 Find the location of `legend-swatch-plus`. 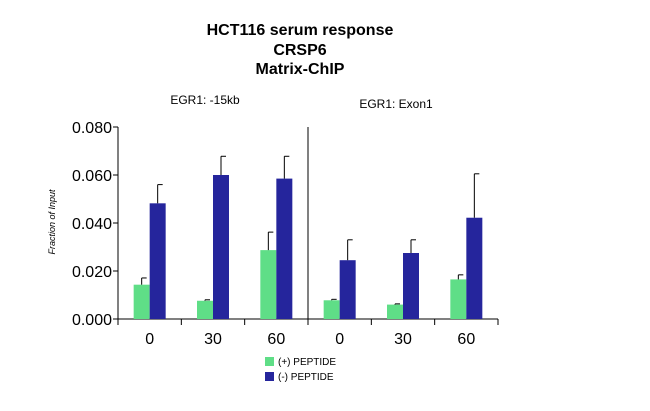

legend-swatch-plus is located at coordinates (269, 361).